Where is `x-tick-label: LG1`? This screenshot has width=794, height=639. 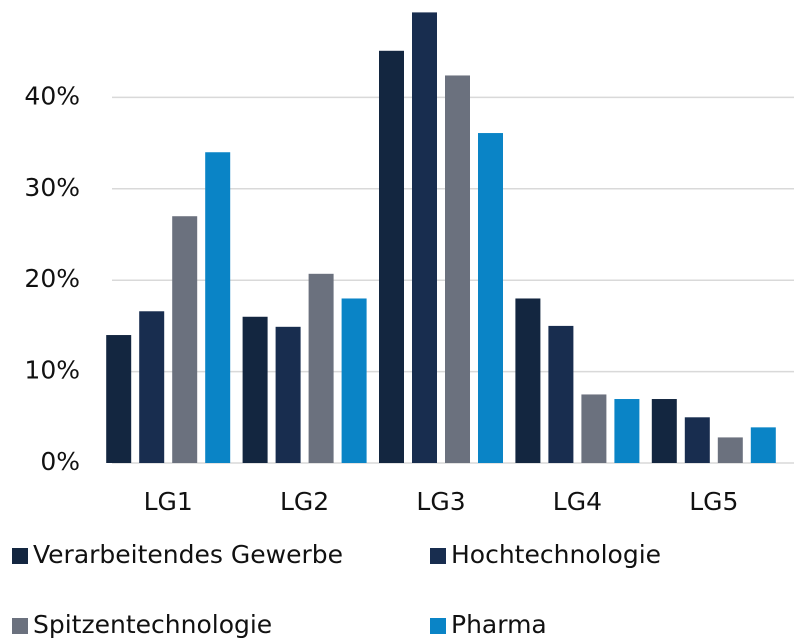 x-tick-label: LG1 is located at coordinates (168, 501).